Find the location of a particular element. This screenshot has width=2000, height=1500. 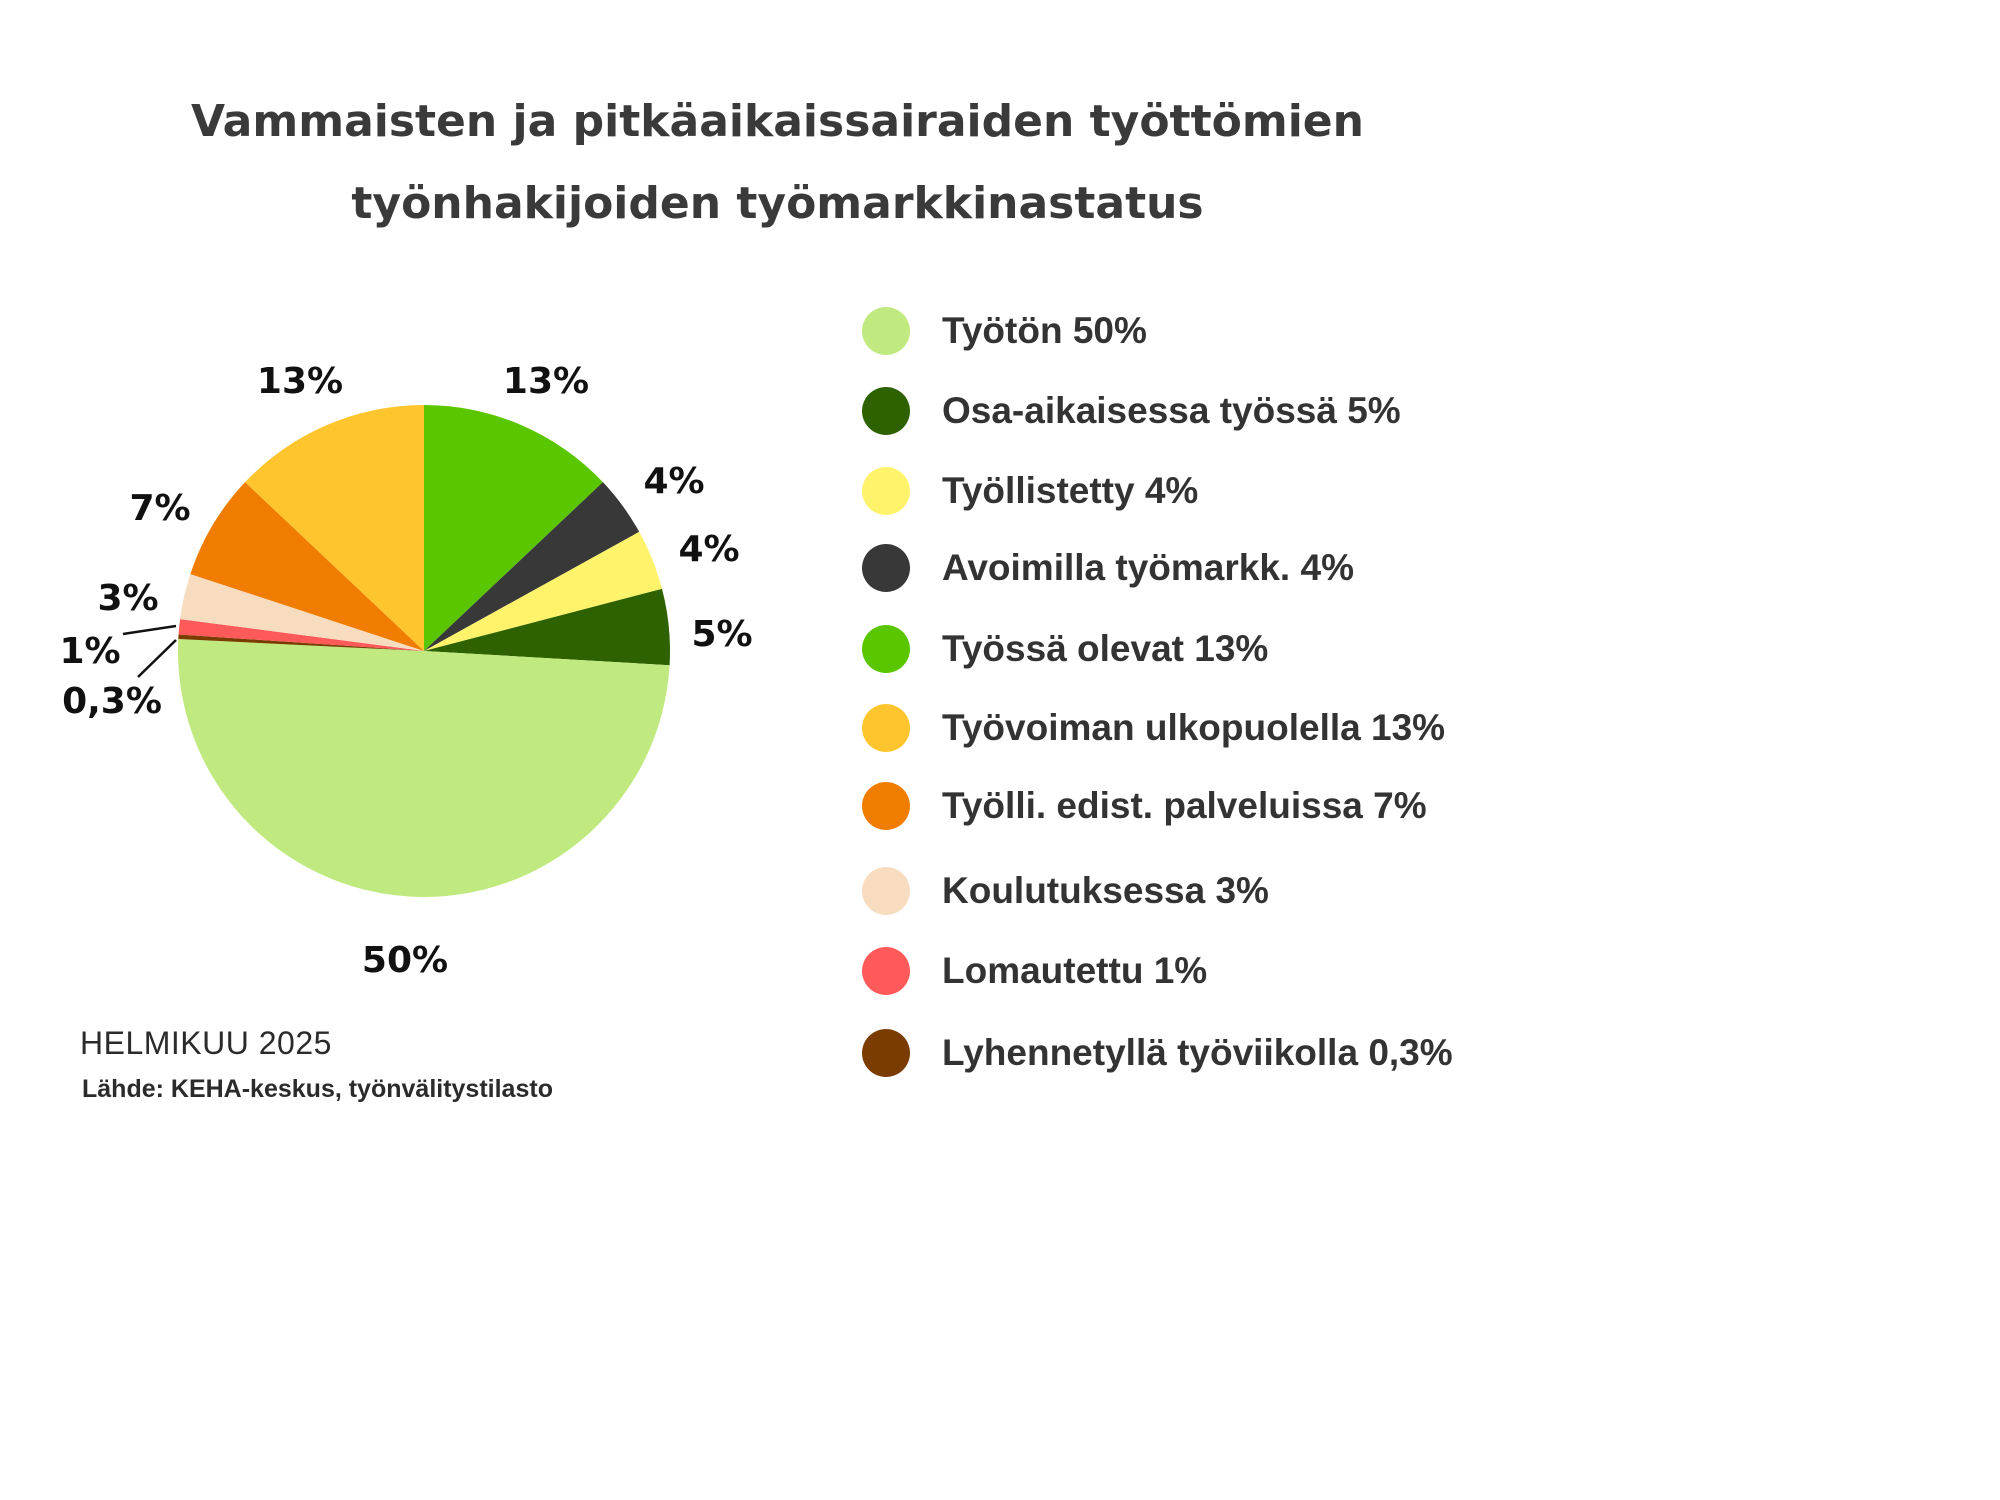

slice-labels: 13% 4% 4% 5% 50% 0,3% 1% 3% 7% 13% is located at coordinates (405, 671).